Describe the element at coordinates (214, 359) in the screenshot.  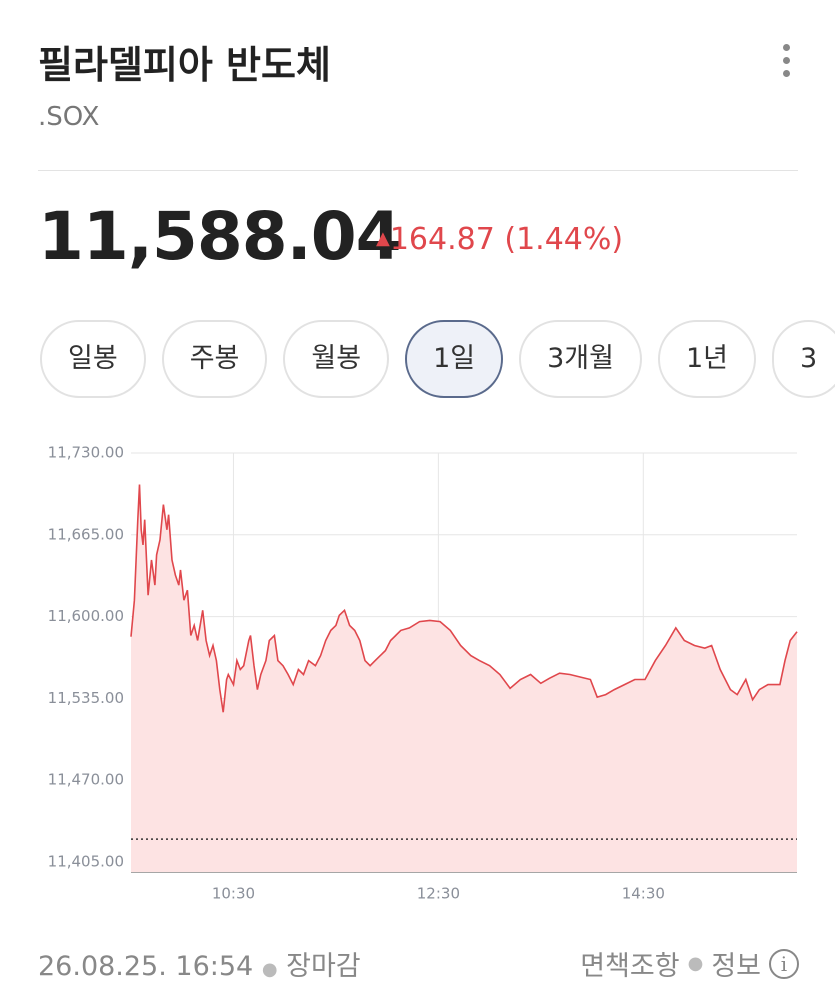
I see `period-tab: 주봉` at that location.